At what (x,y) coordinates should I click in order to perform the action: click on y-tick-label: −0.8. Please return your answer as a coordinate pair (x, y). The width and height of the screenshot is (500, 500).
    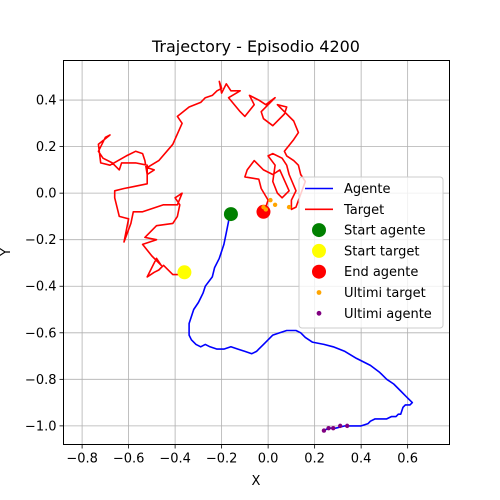
    Looking at the image, I should click on (41, 380).